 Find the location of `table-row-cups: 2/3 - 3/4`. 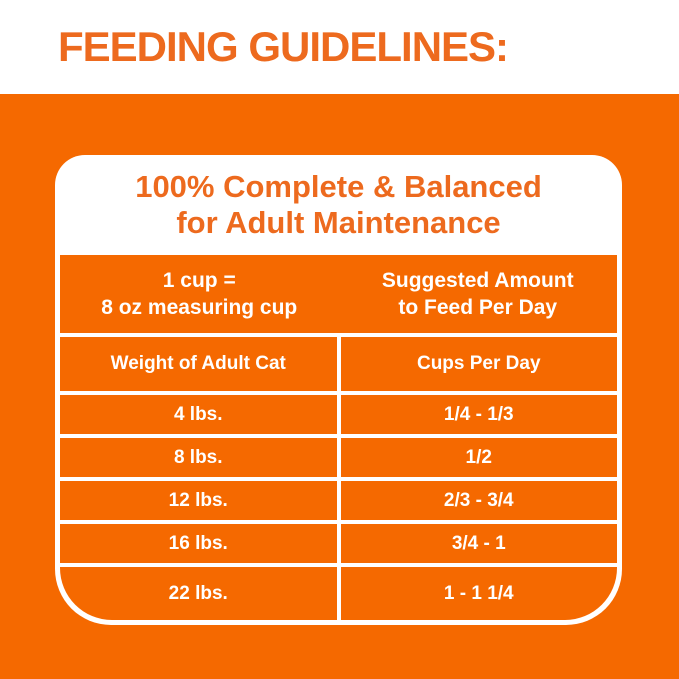

table-row-cups: 2/3 - 3/4 is located at coordinates (478, 500).